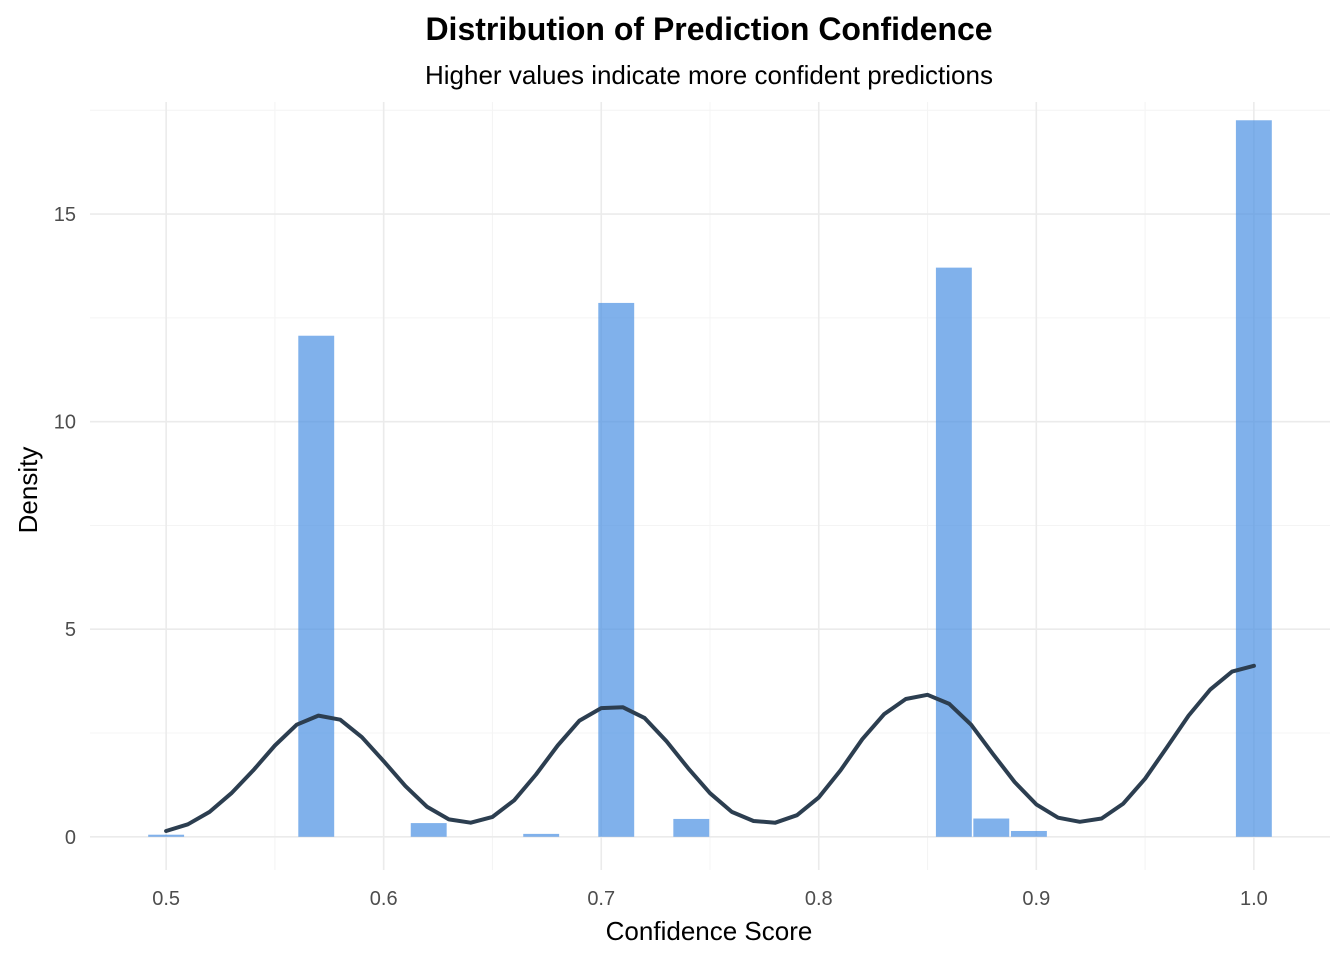 This screenshot has width=1344, height=960. I want to click on density-curve, so click(710, 748).